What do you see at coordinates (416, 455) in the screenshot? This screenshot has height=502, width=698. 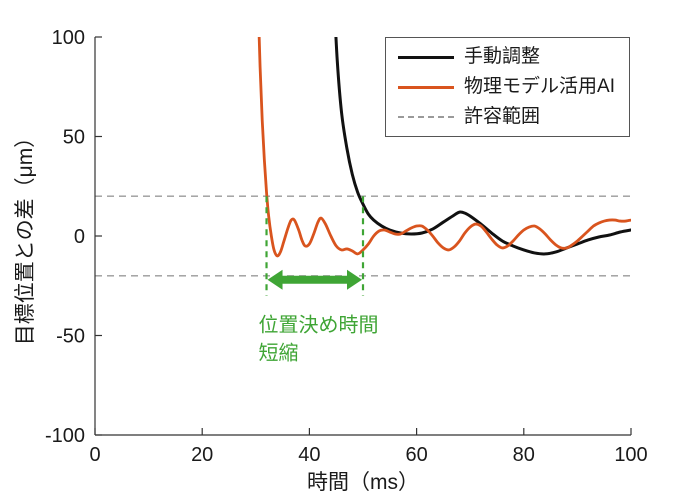 I see `x-tick-label: 60` at bounding box center [416, 455].